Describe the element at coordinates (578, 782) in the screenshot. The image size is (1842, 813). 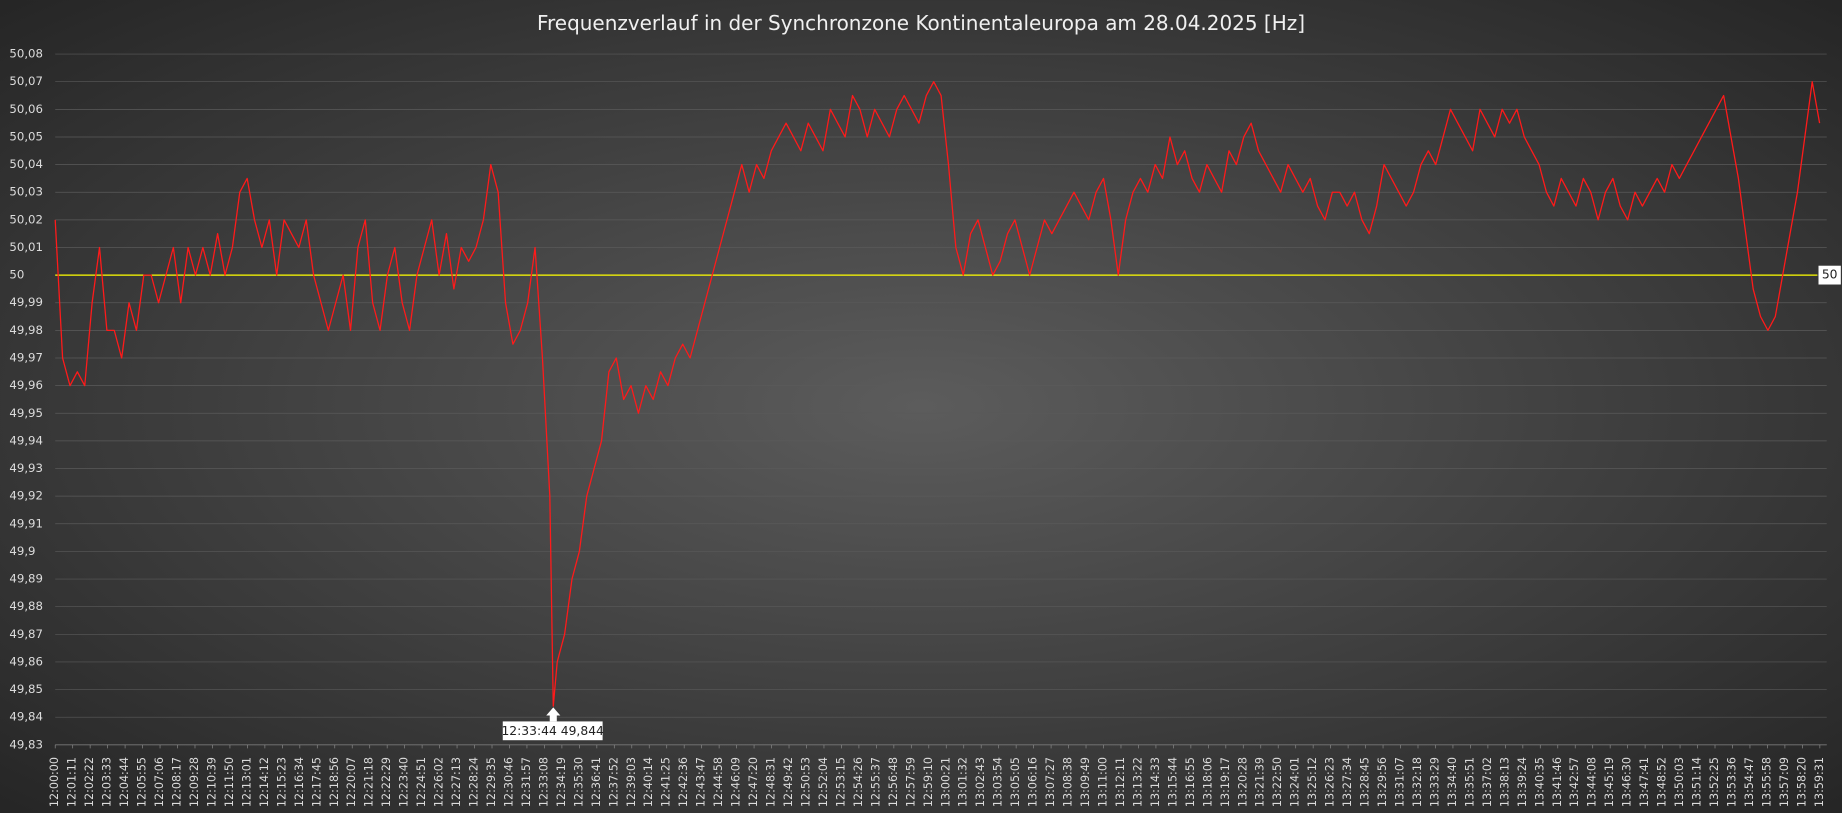
I see `x-tick-label: 12:35:30` at that location.